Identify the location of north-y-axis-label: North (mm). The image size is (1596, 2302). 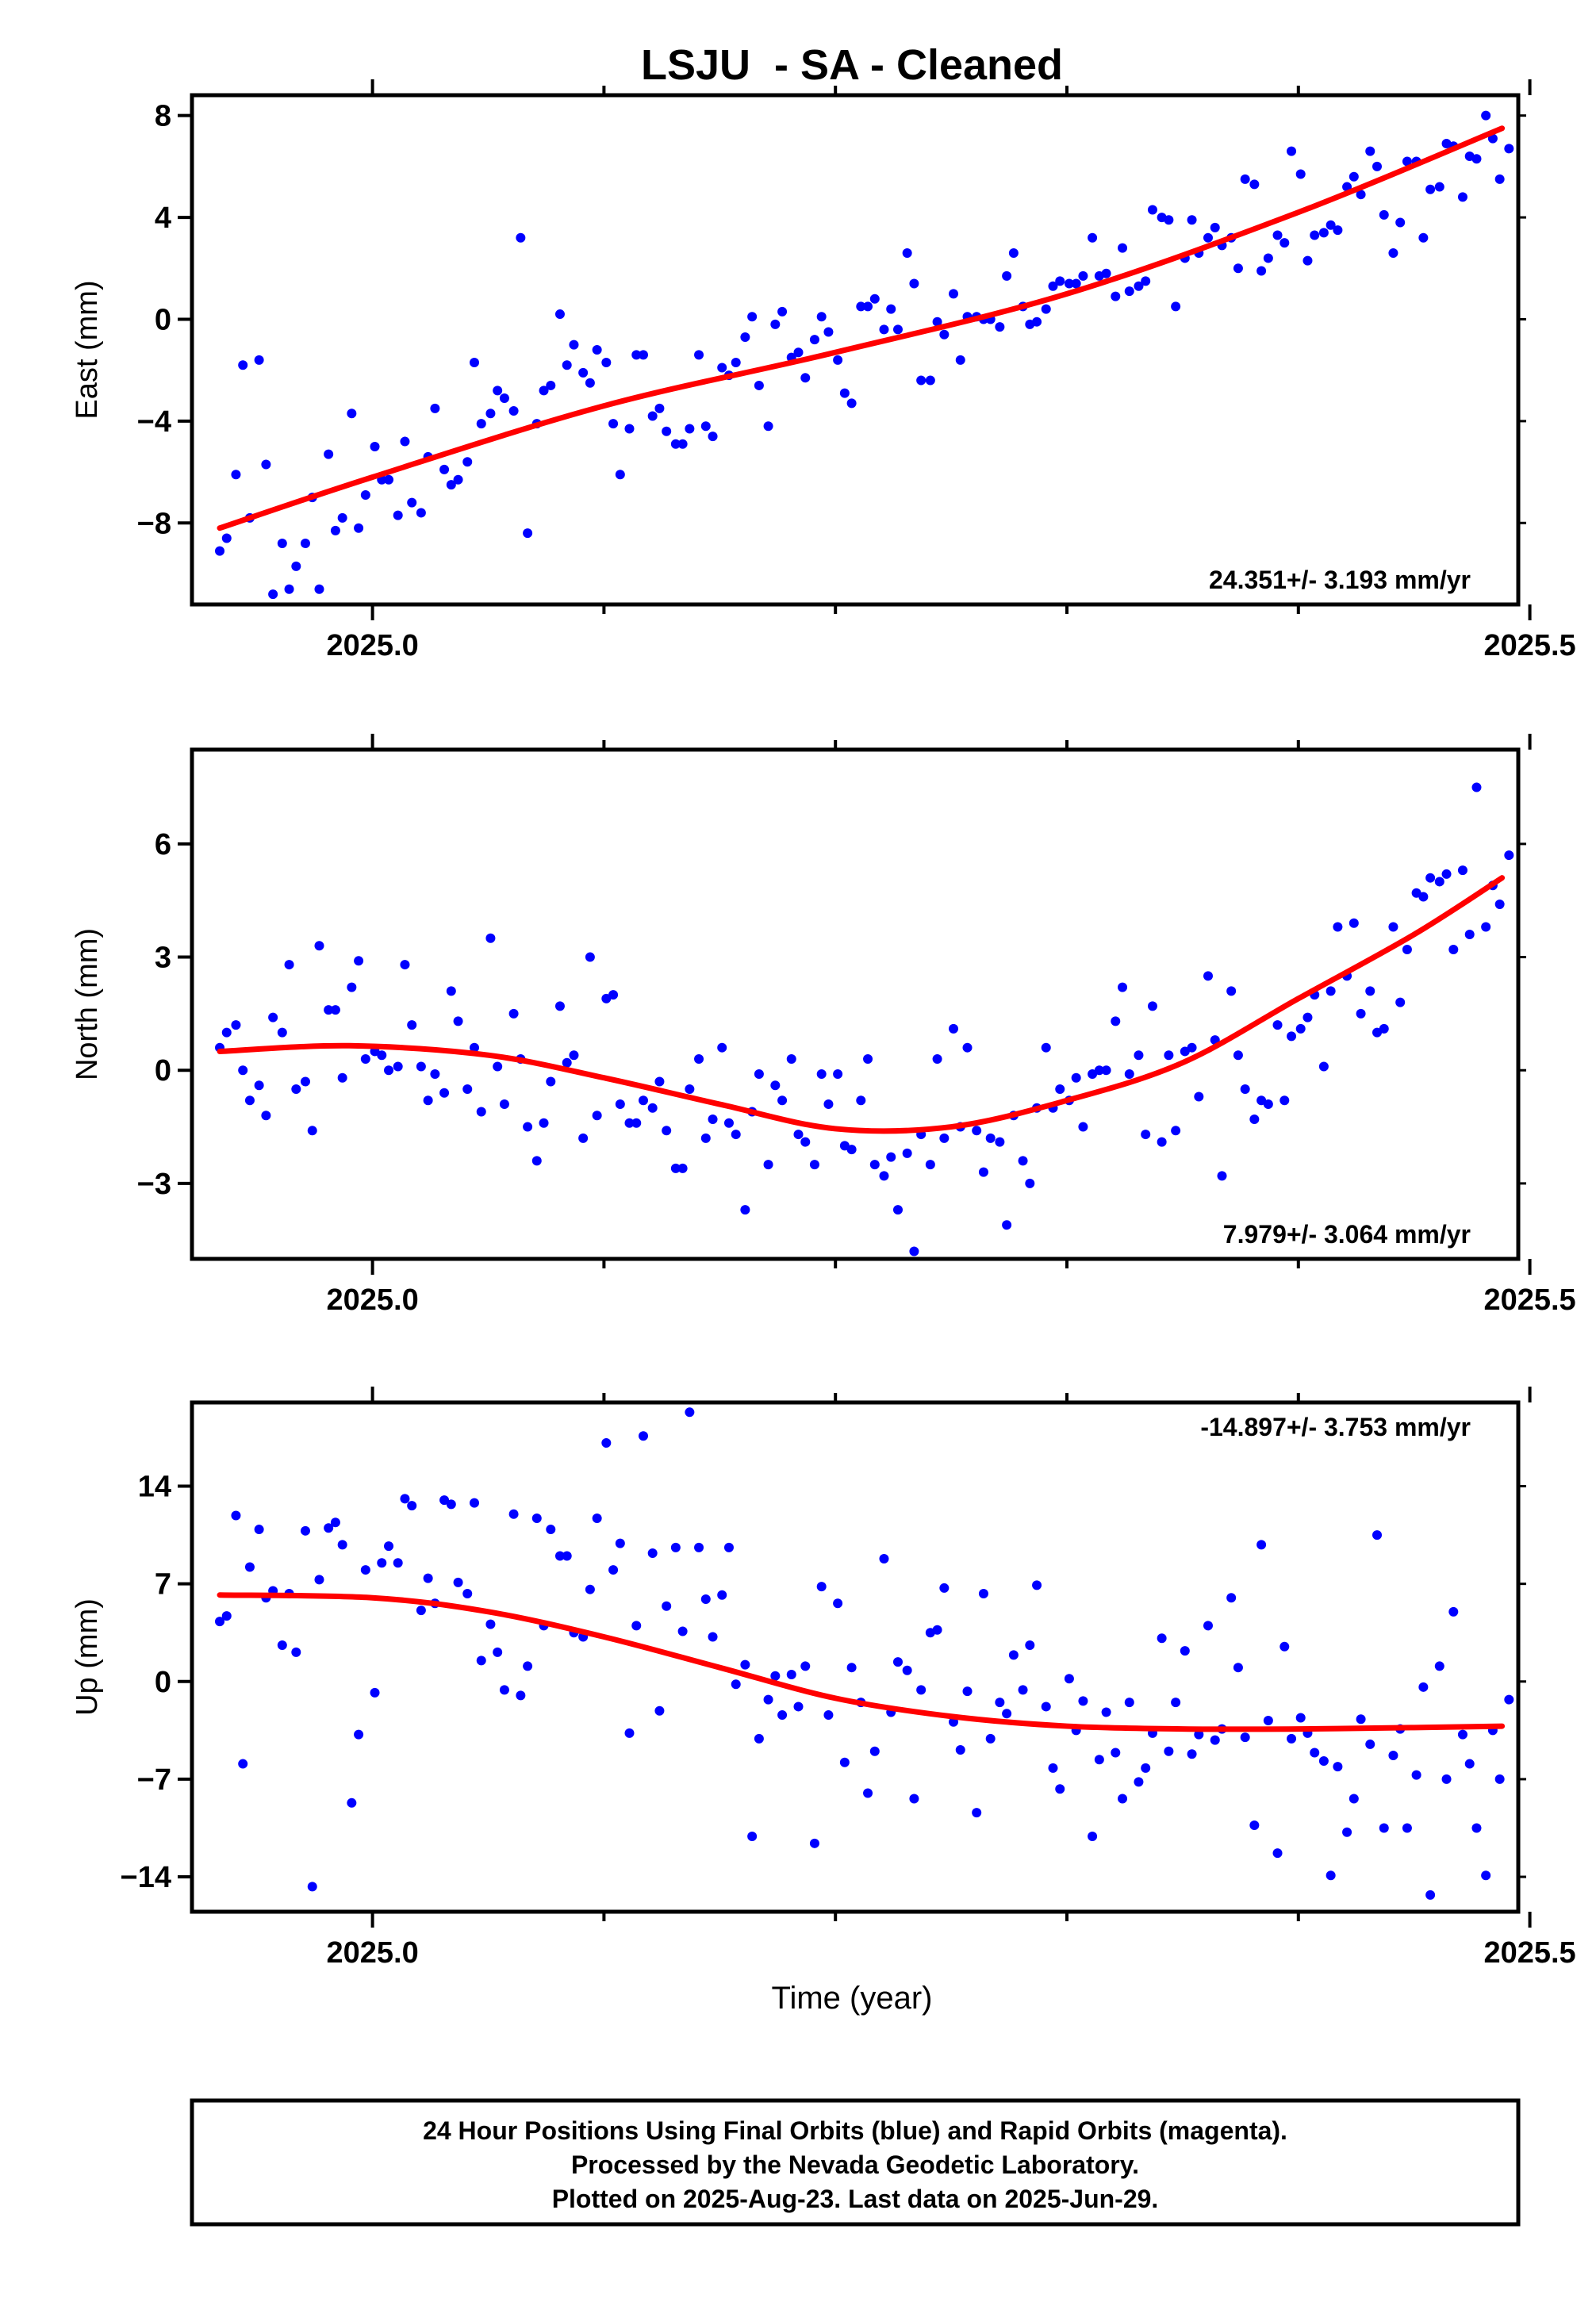
(87, 1004).